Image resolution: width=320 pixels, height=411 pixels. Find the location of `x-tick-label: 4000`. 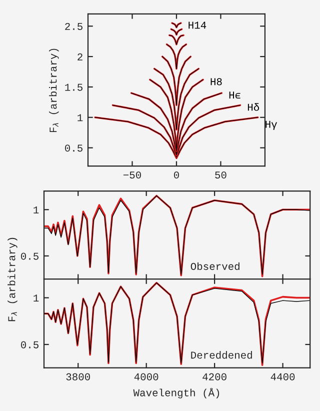

x-tick-label: 4000 is located at coordinates (146, 376).